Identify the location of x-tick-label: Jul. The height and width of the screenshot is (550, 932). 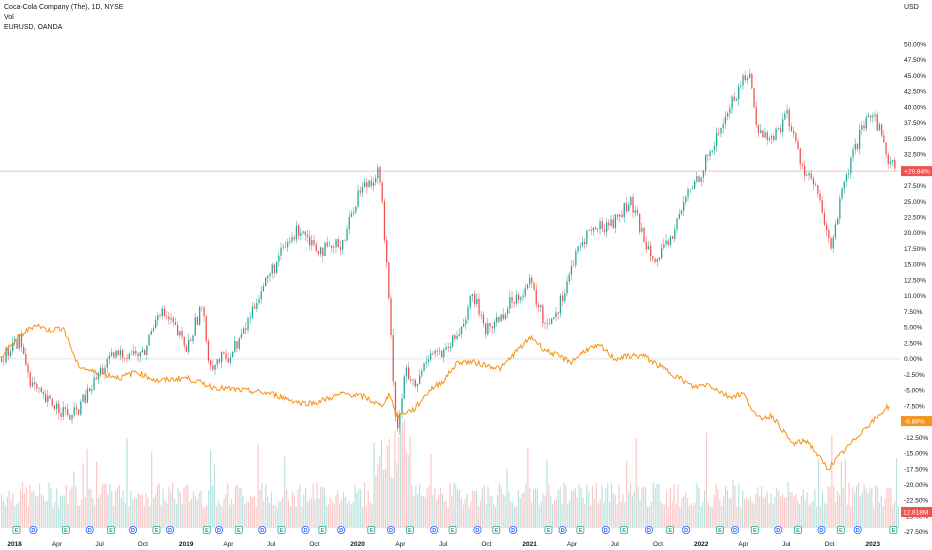
(615, 544).